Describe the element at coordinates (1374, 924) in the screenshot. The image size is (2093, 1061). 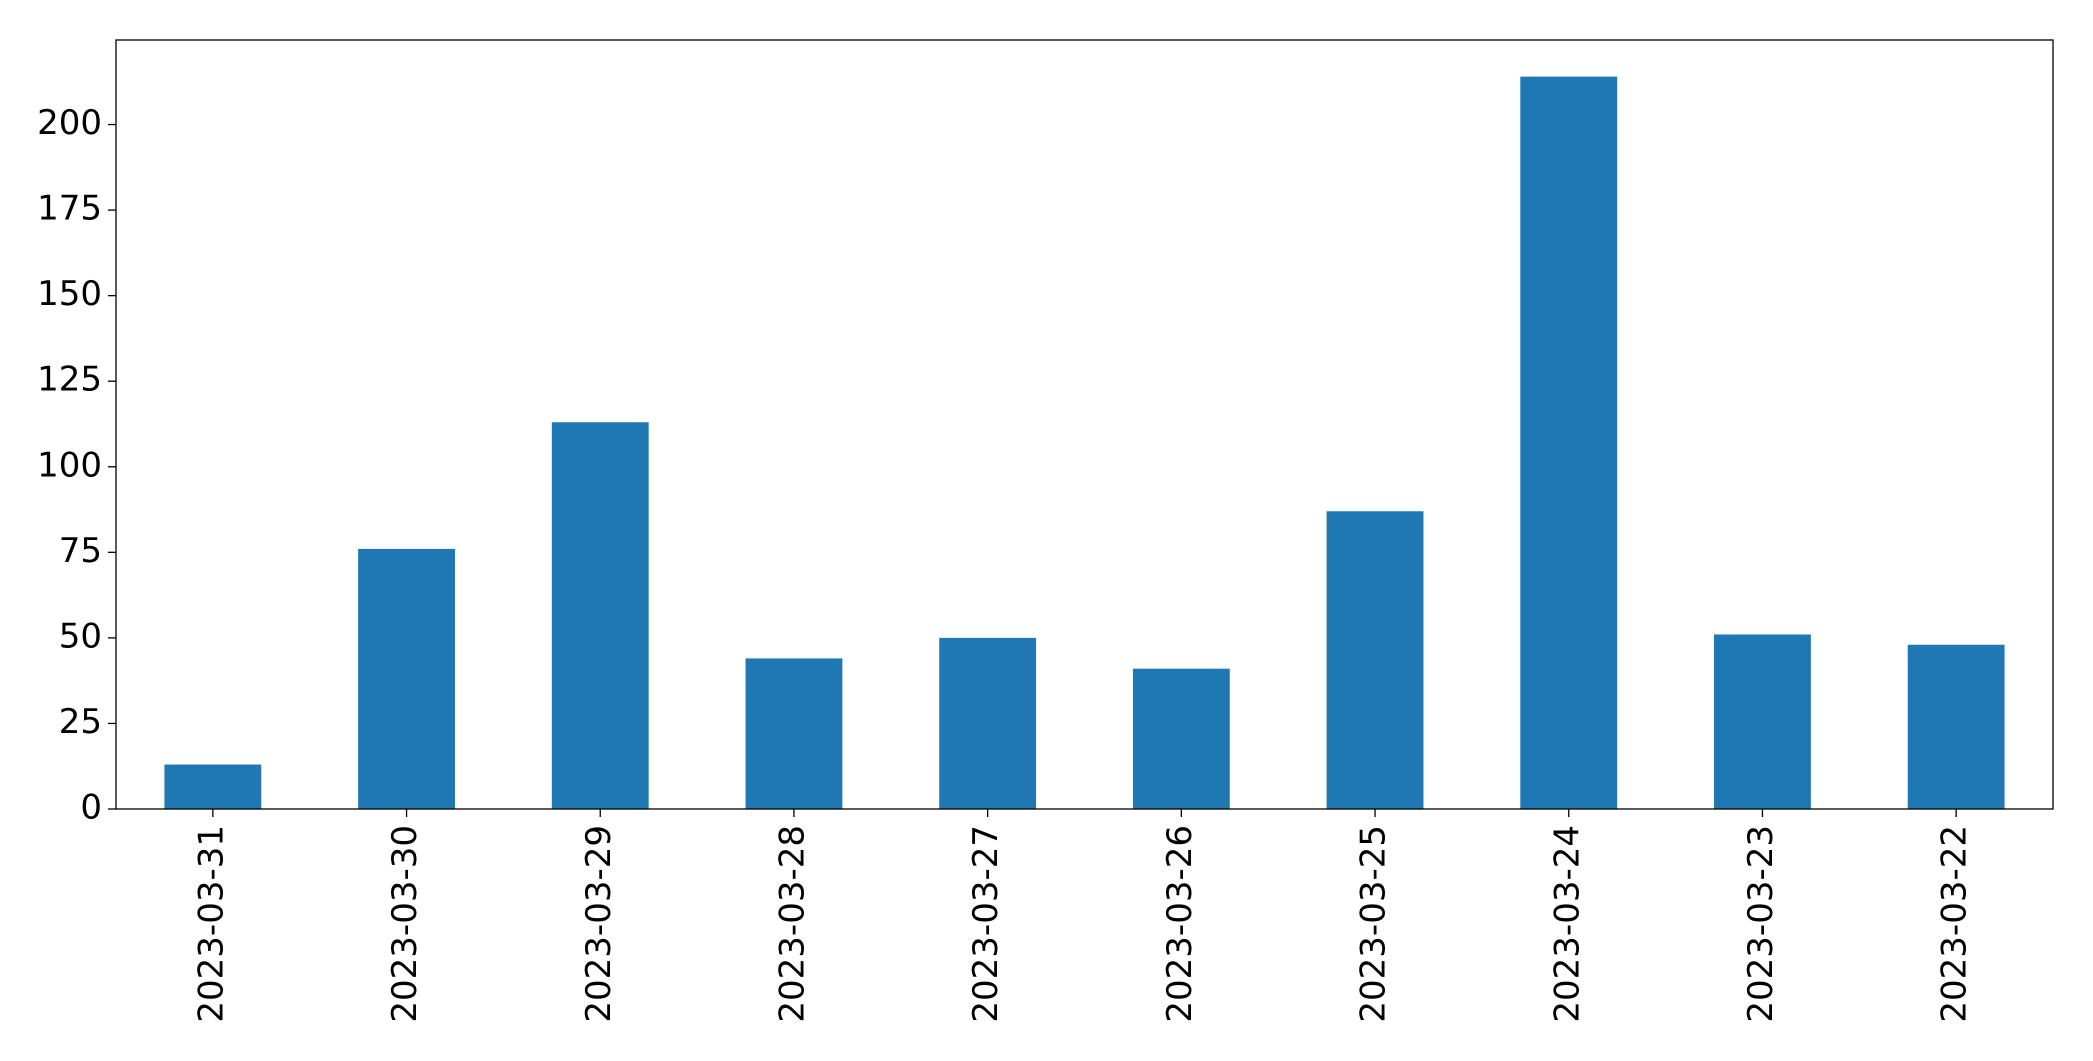
I see `x-tick-label: 2023-03-25` at that location.